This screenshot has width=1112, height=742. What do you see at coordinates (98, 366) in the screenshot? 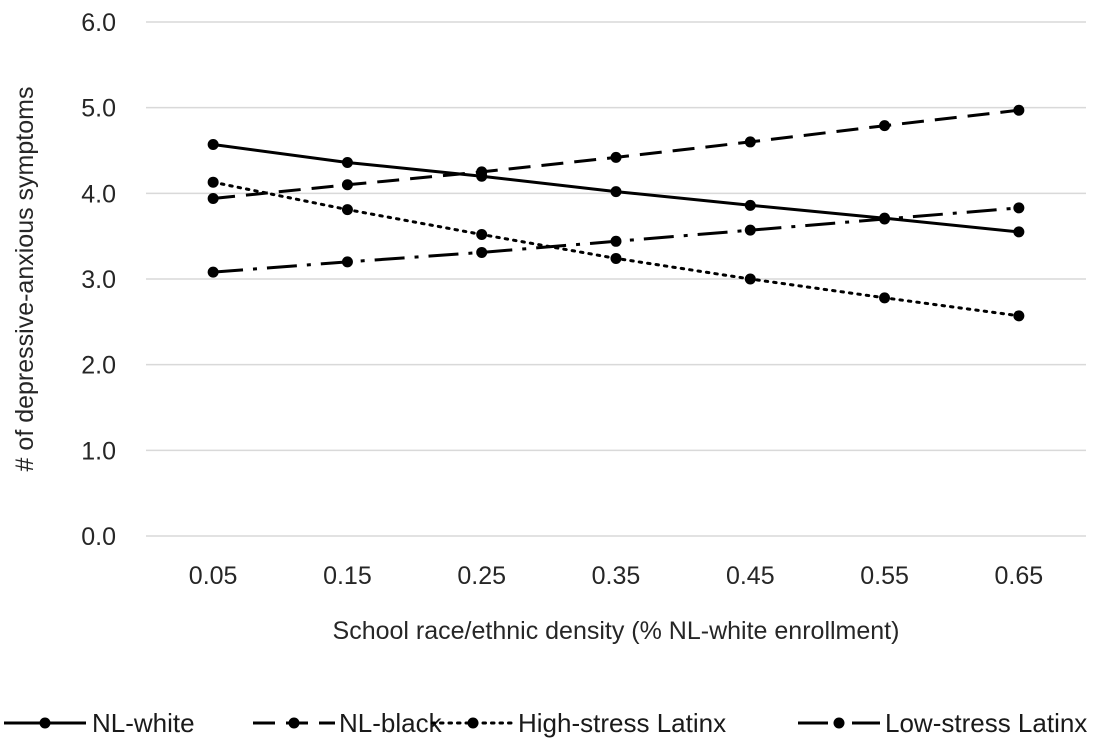
I see `y-tick-label: 2.0` at bounding box center [98, 366].